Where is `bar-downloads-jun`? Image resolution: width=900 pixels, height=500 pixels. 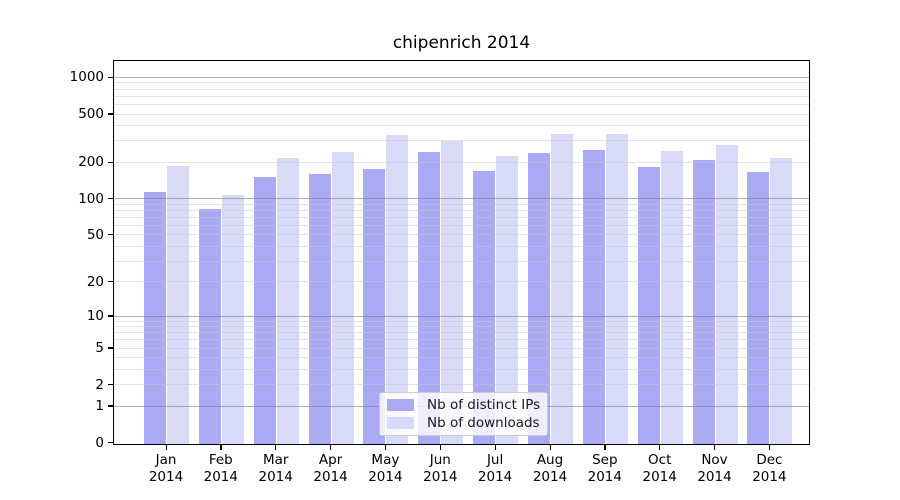 bar-downloads-jun is located at coordinates (452, 292).